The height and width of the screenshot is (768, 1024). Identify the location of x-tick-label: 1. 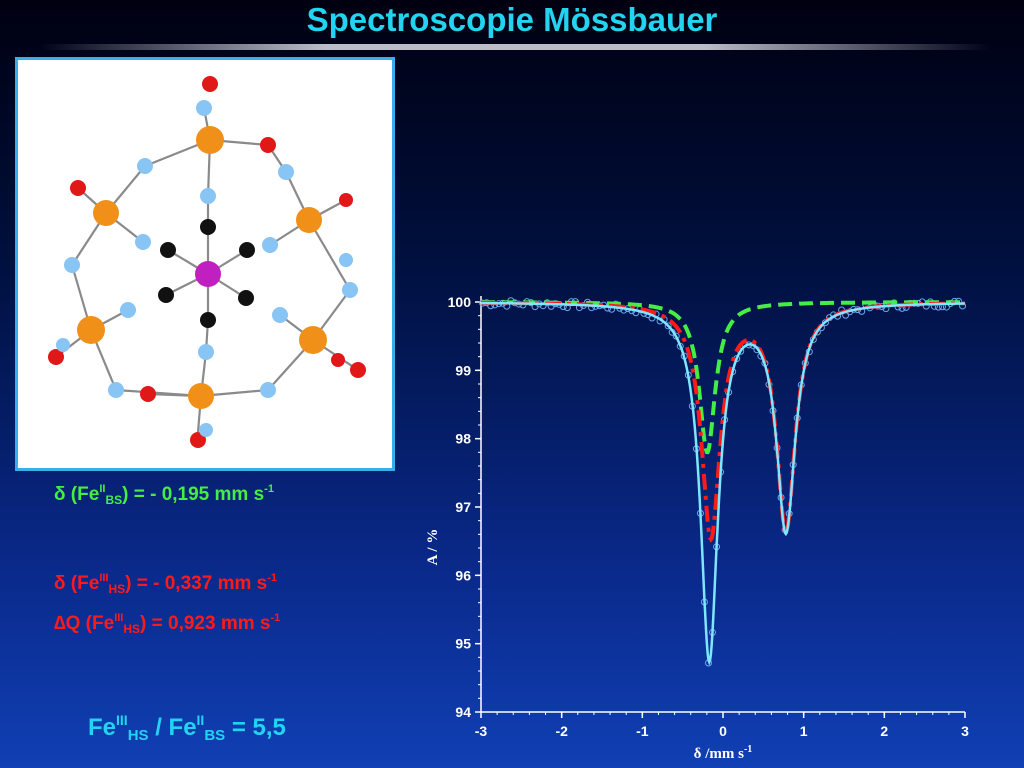
(804, 731).